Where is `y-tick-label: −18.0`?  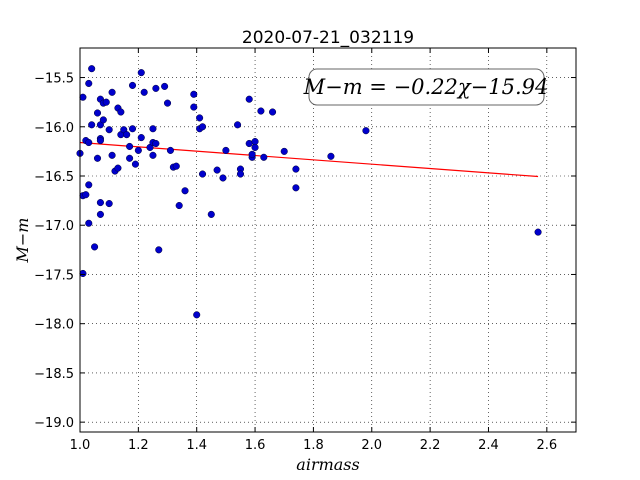
y-tick-label: −18.0 is located at coordinates (54, 325).